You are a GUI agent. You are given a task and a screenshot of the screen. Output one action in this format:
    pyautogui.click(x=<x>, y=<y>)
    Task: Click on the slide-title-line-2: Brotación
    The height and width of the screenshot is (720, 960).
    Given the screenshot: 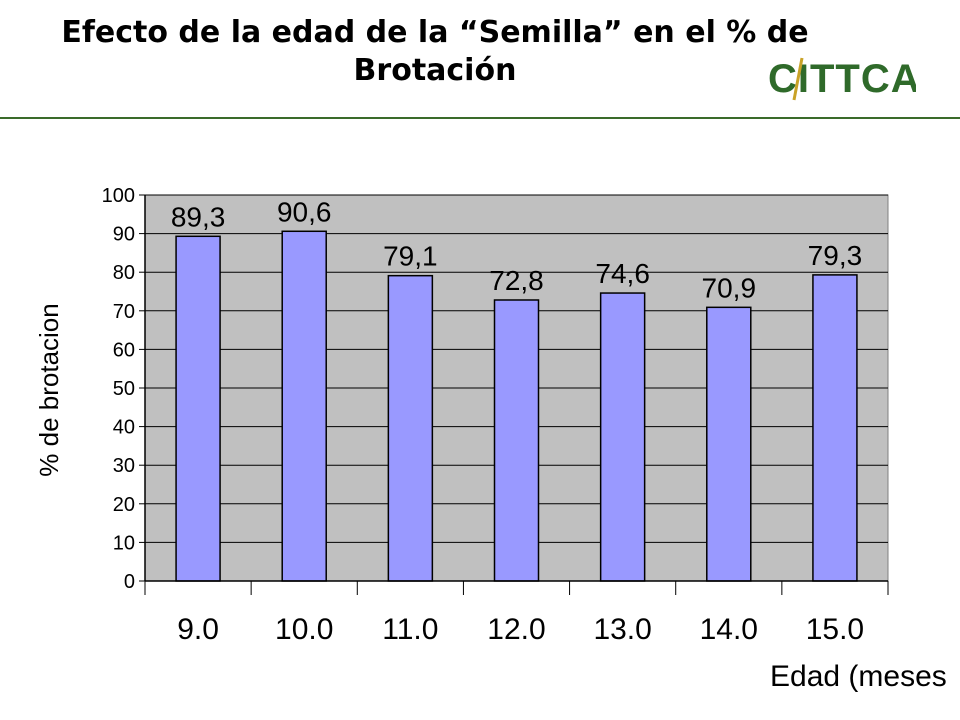 What is the action you would take?
    pyautogui.click(x=435, y=70)
    